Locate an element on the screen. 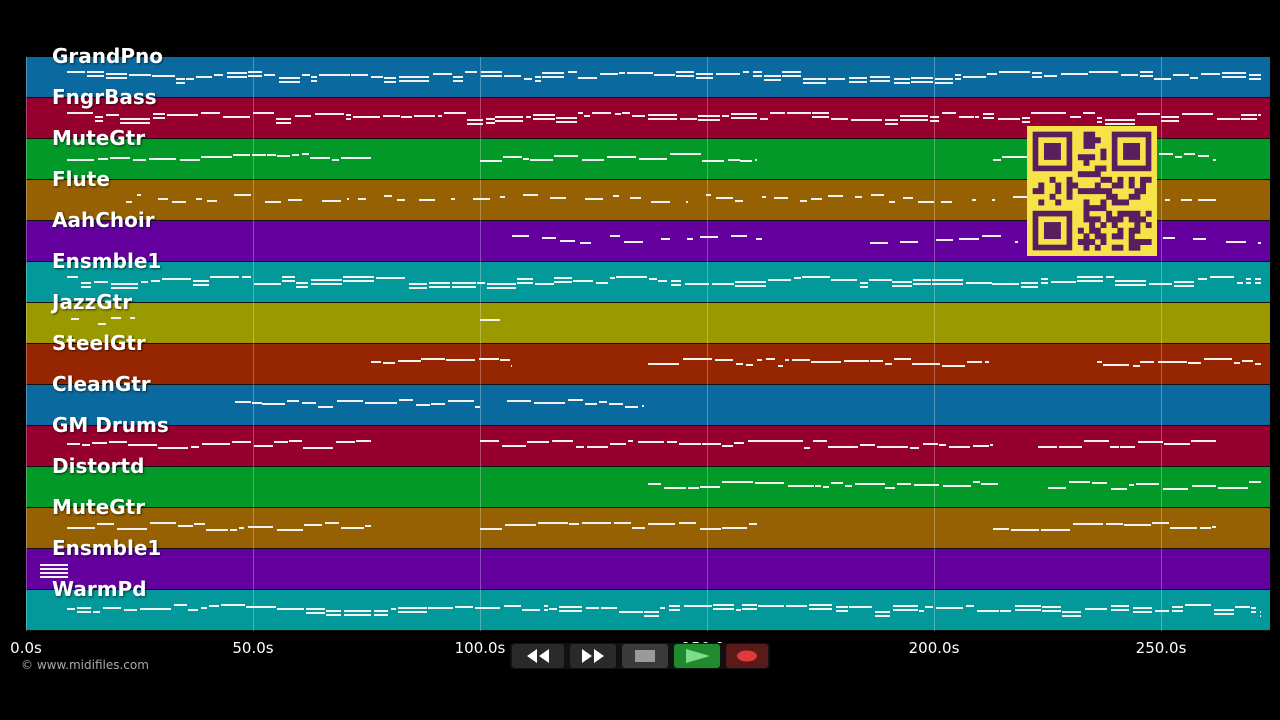  grid-line is located at coordinates (253, 344).